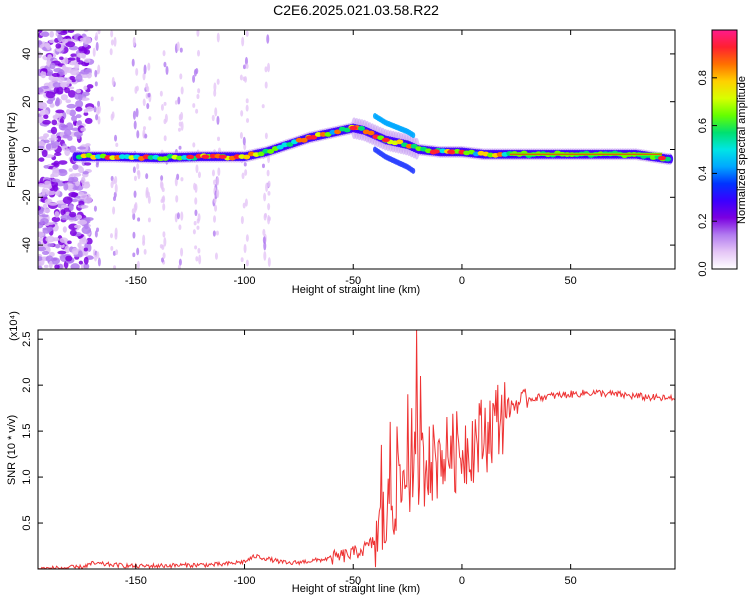 This screenshot has height=600, width=750. What do you see at coordinates (462, 281) in the screenshot?
I see `spectrogram-x-tick-label: 0` at bounding box center [462, 281].